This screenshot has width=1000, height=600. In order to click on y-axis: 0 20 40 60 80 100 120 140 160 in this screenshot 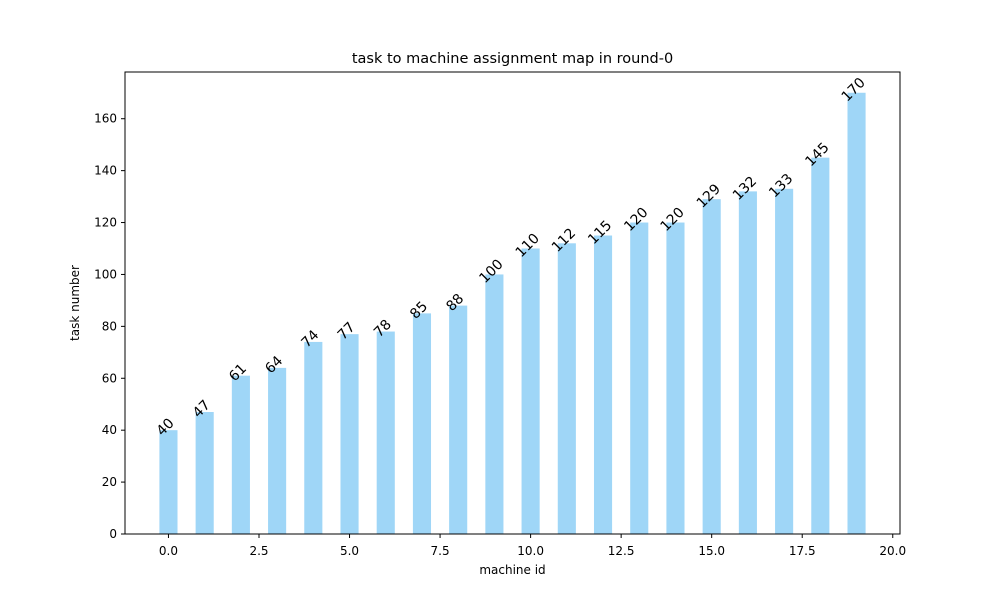, I will do `click(109, 326)`.